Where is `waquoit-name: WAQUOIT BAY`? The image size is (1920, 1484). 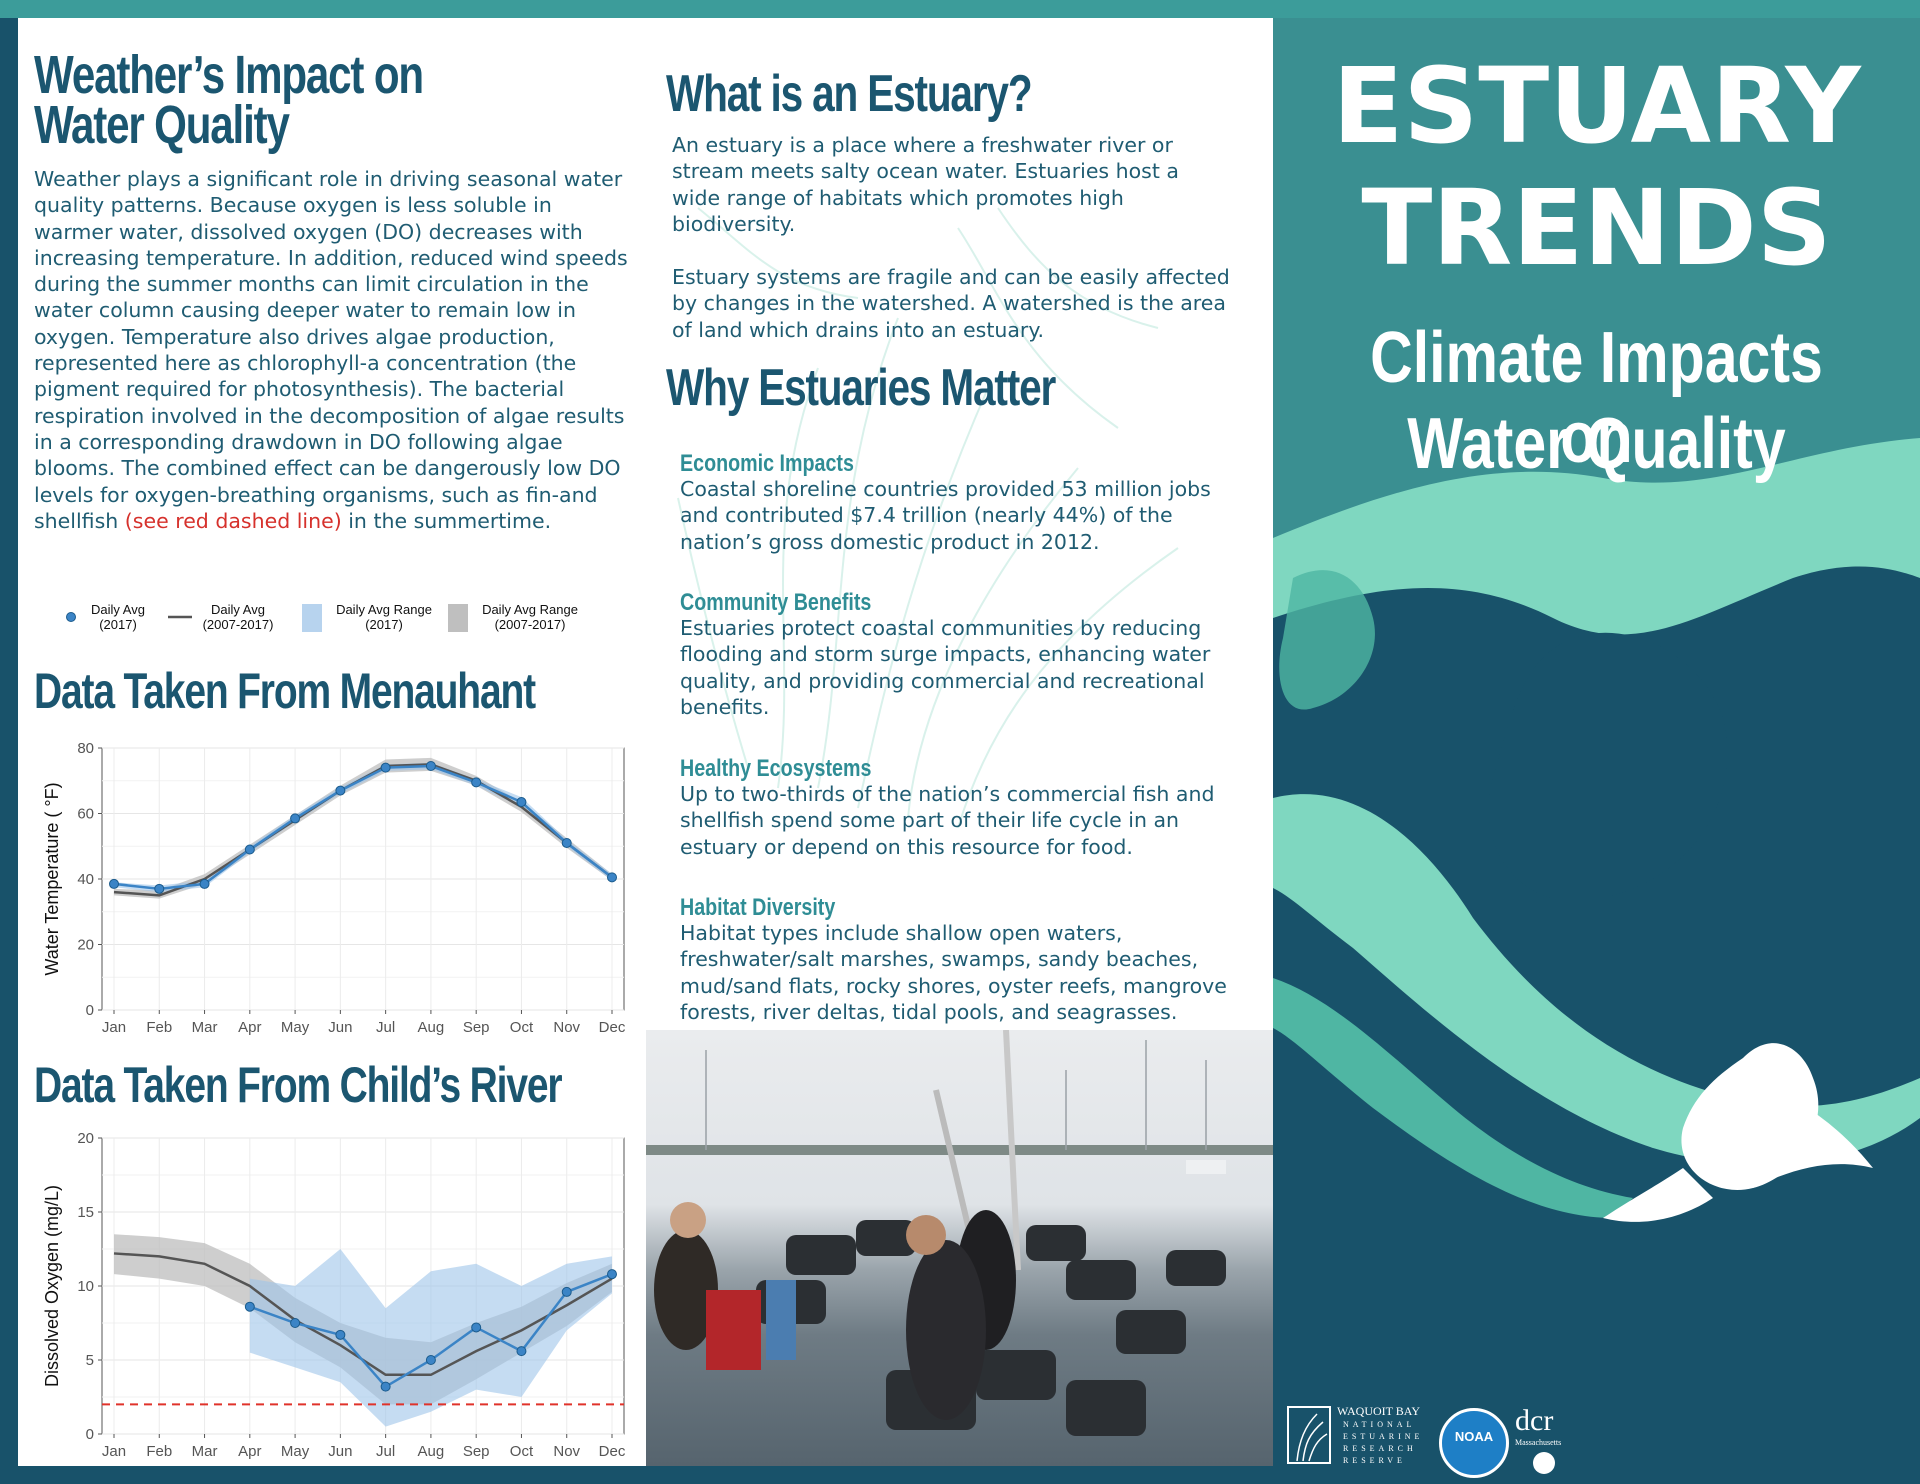 waquoit-name: WAQUOIT BAY is located at coordinates (1379, 1411).